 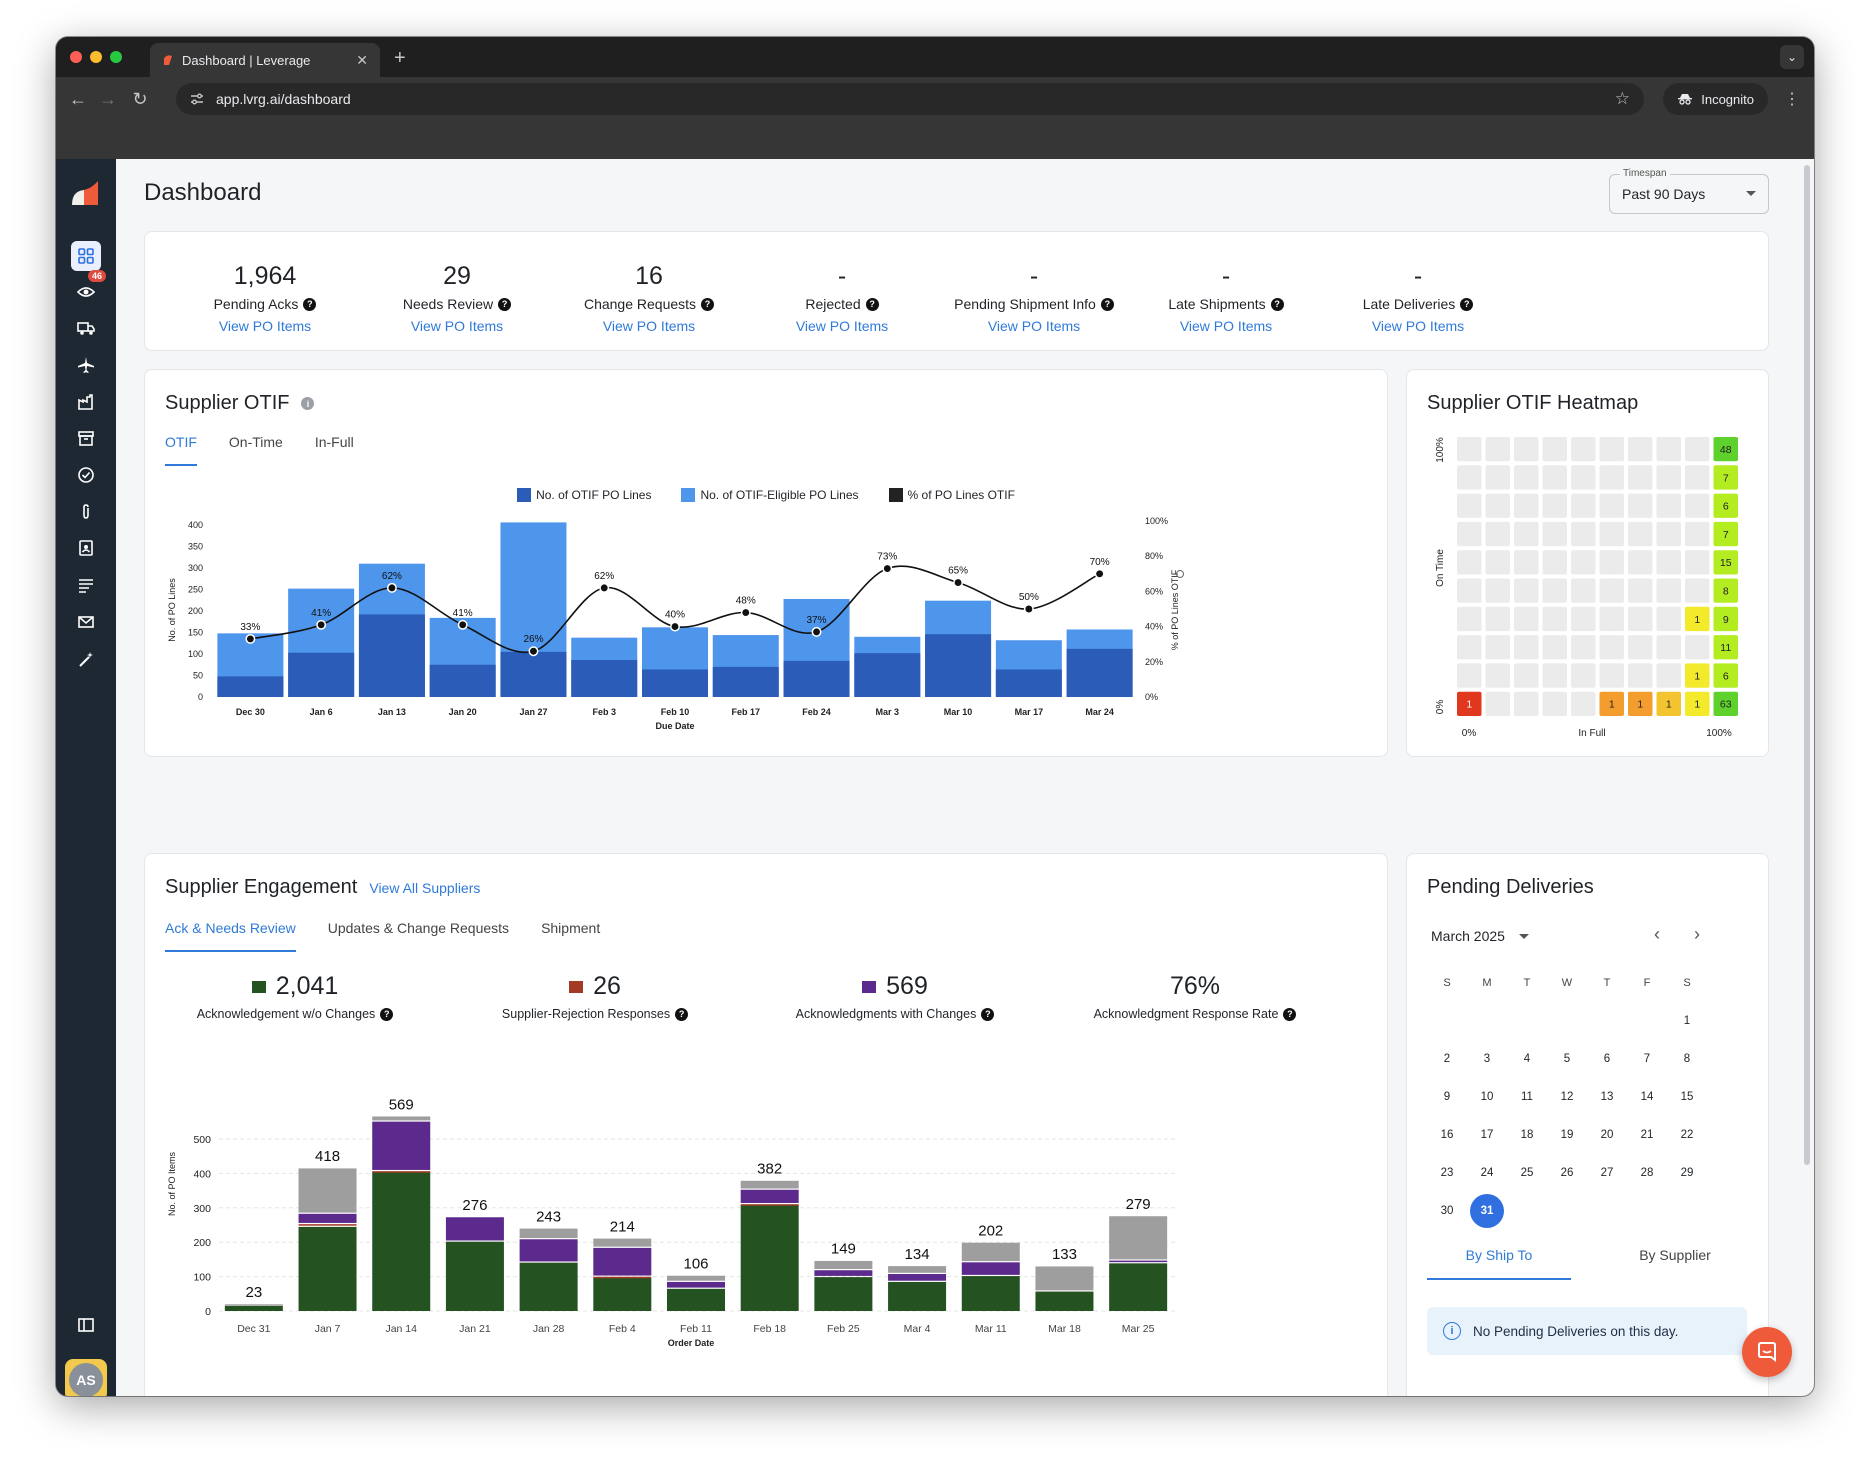 I want to click on nav-list-document-icon, so click(x=86, y=585).